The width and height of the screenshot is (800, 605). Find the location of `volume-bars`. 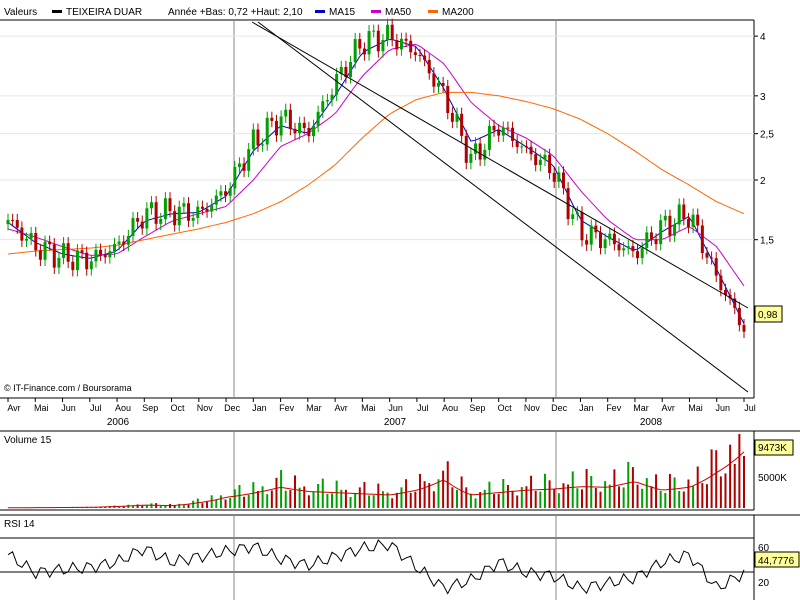

volume-bars is located at coordinates (376, 471).